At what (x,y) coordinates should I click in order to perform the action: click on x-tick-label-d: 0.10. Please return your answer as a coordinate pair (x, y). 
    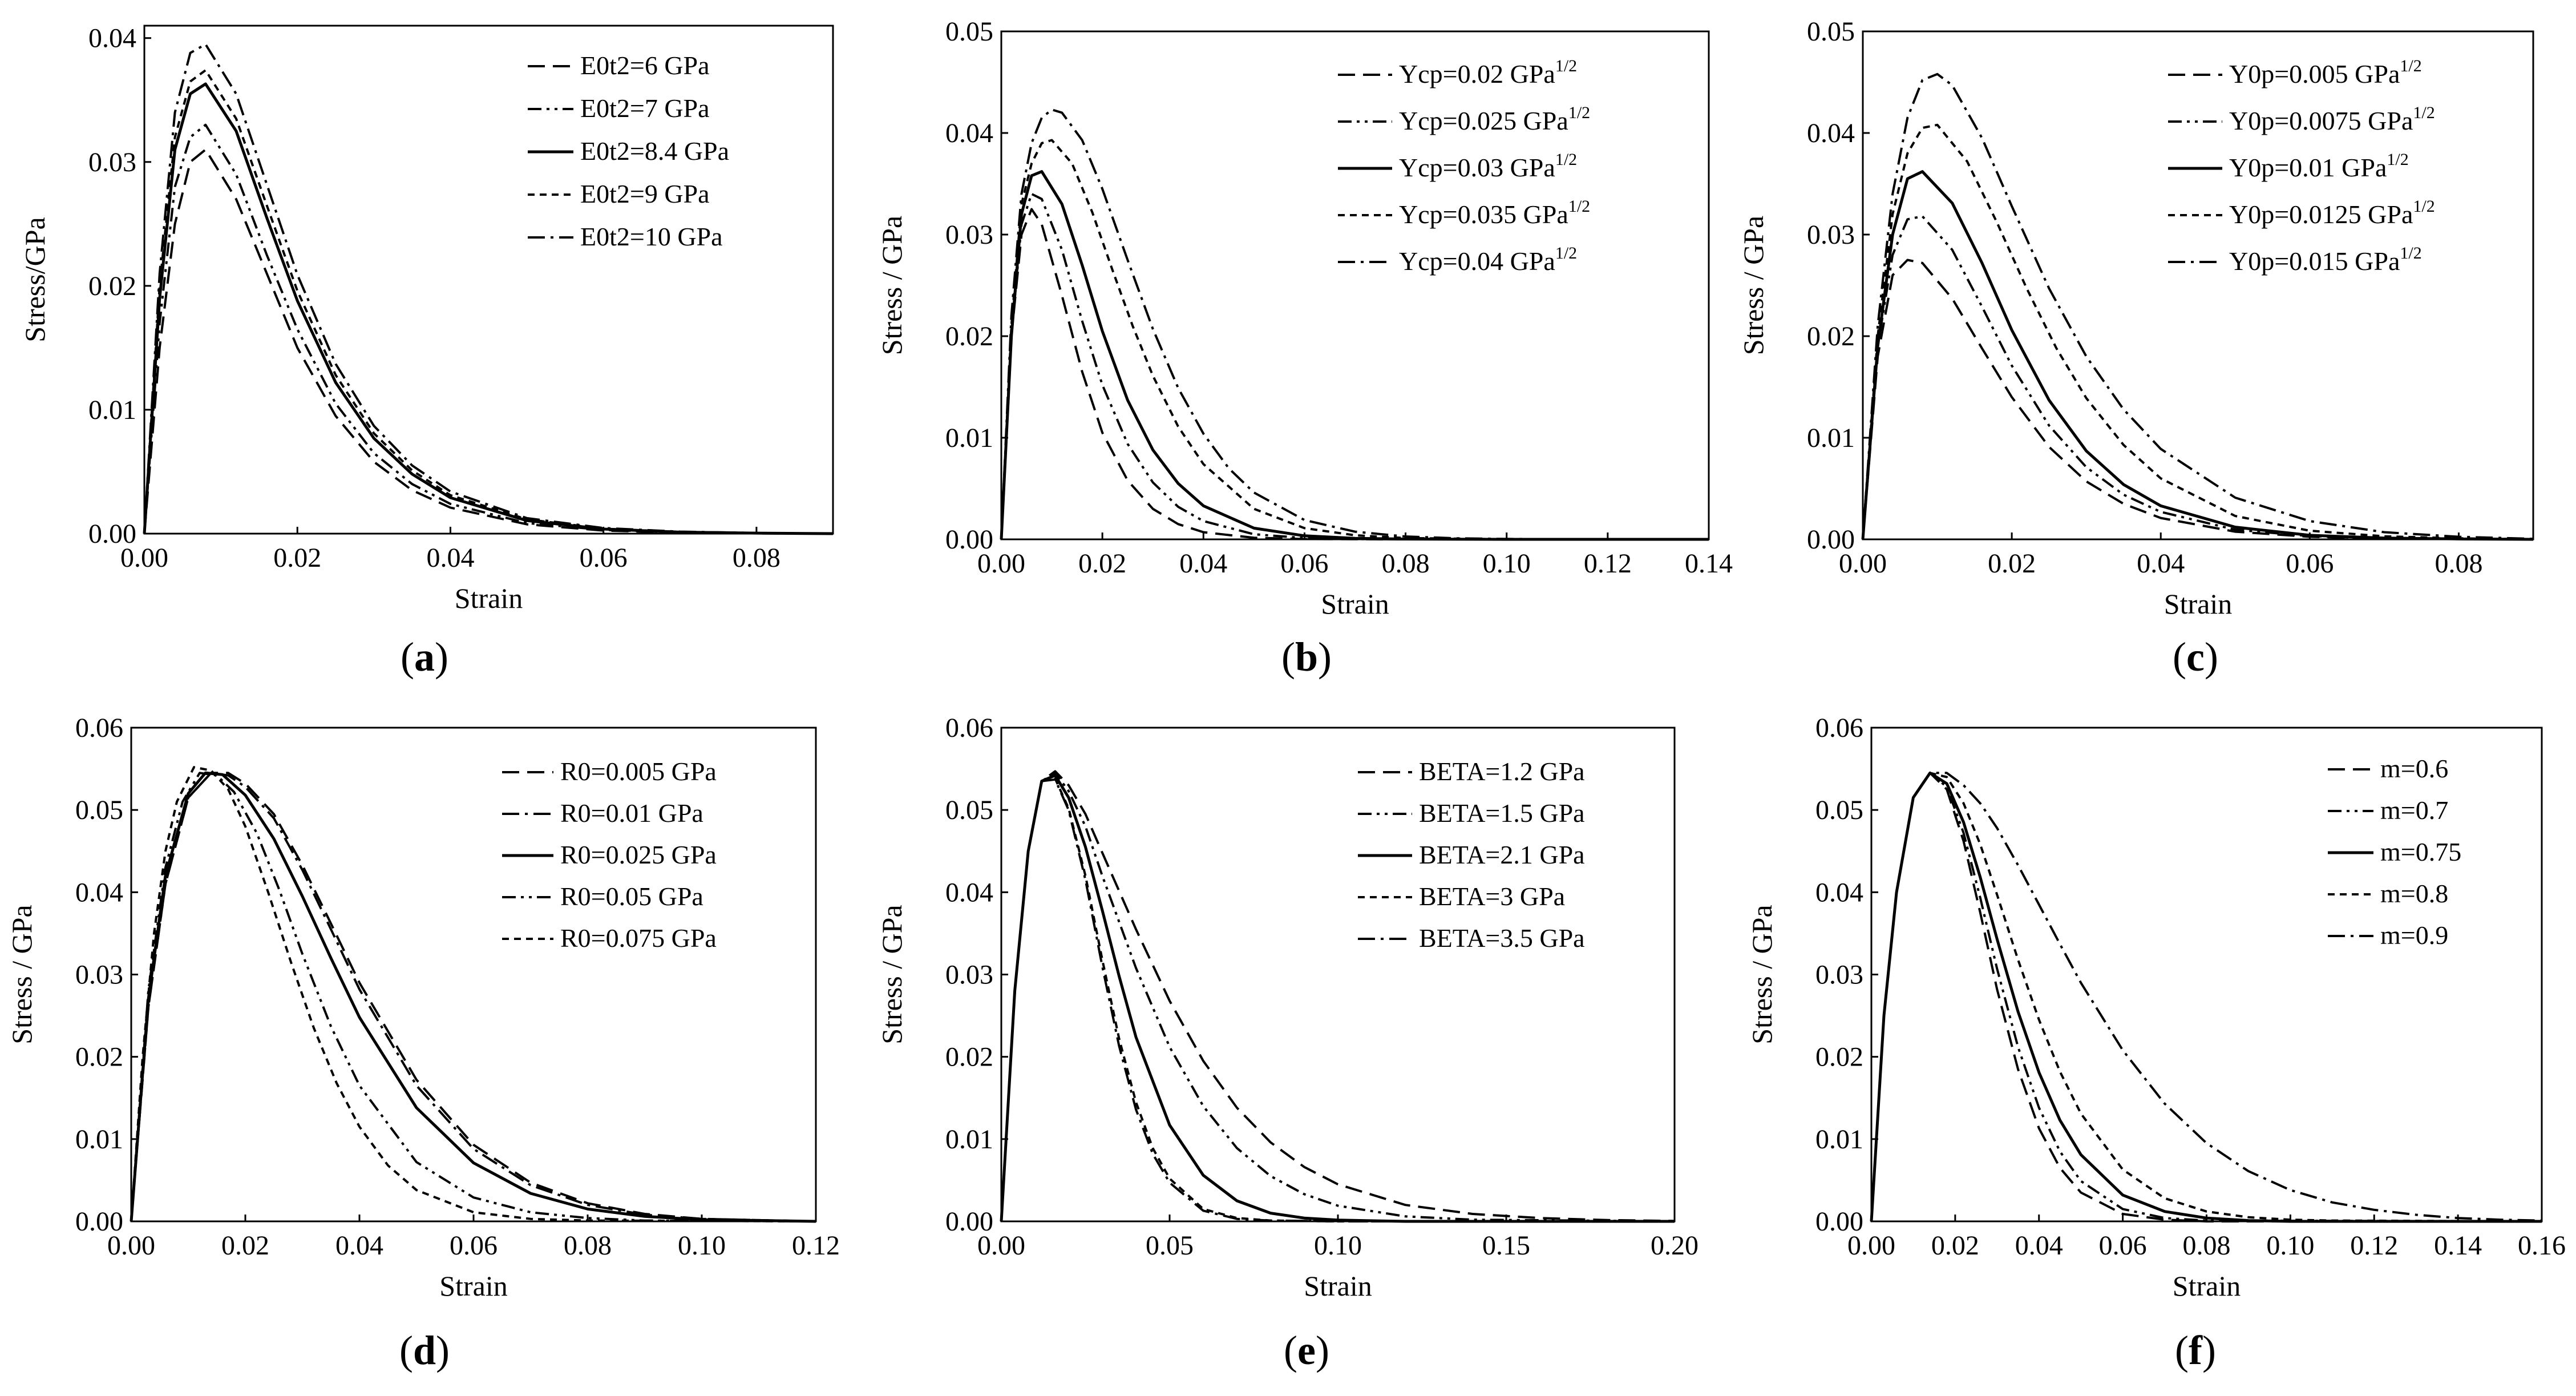
    Looking at the image, I should click on (702, 1245).